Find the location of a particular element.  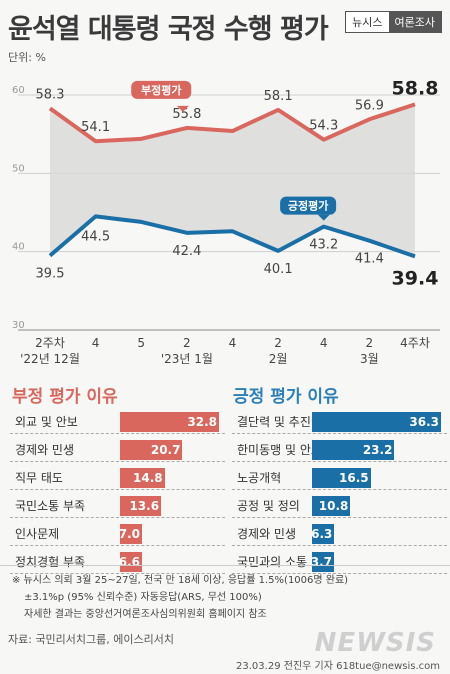

reason-bar: 20.7 is located at coordinates (151, 450).